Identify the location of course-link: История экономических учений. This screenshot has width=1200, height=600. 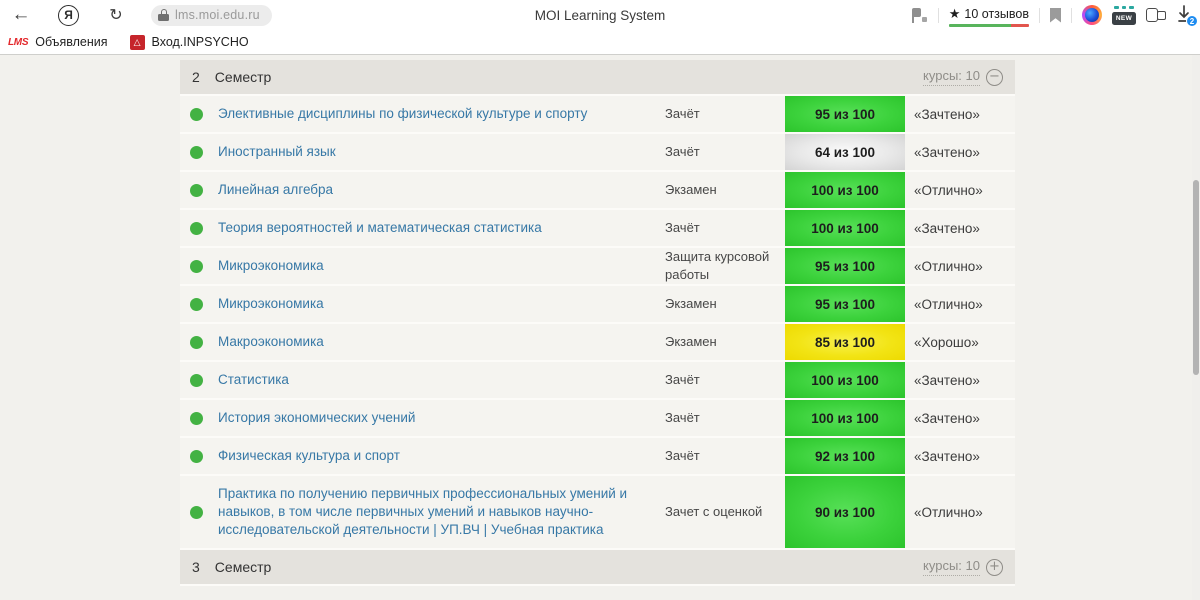
(317, 417).